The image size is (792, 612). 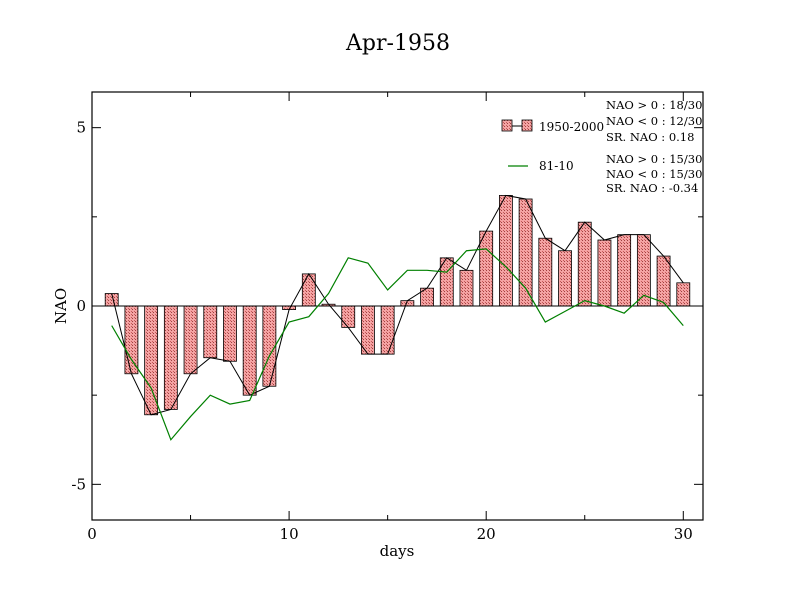 I want to click on x-tick-label-0: 0, so click(x=92, y=534).